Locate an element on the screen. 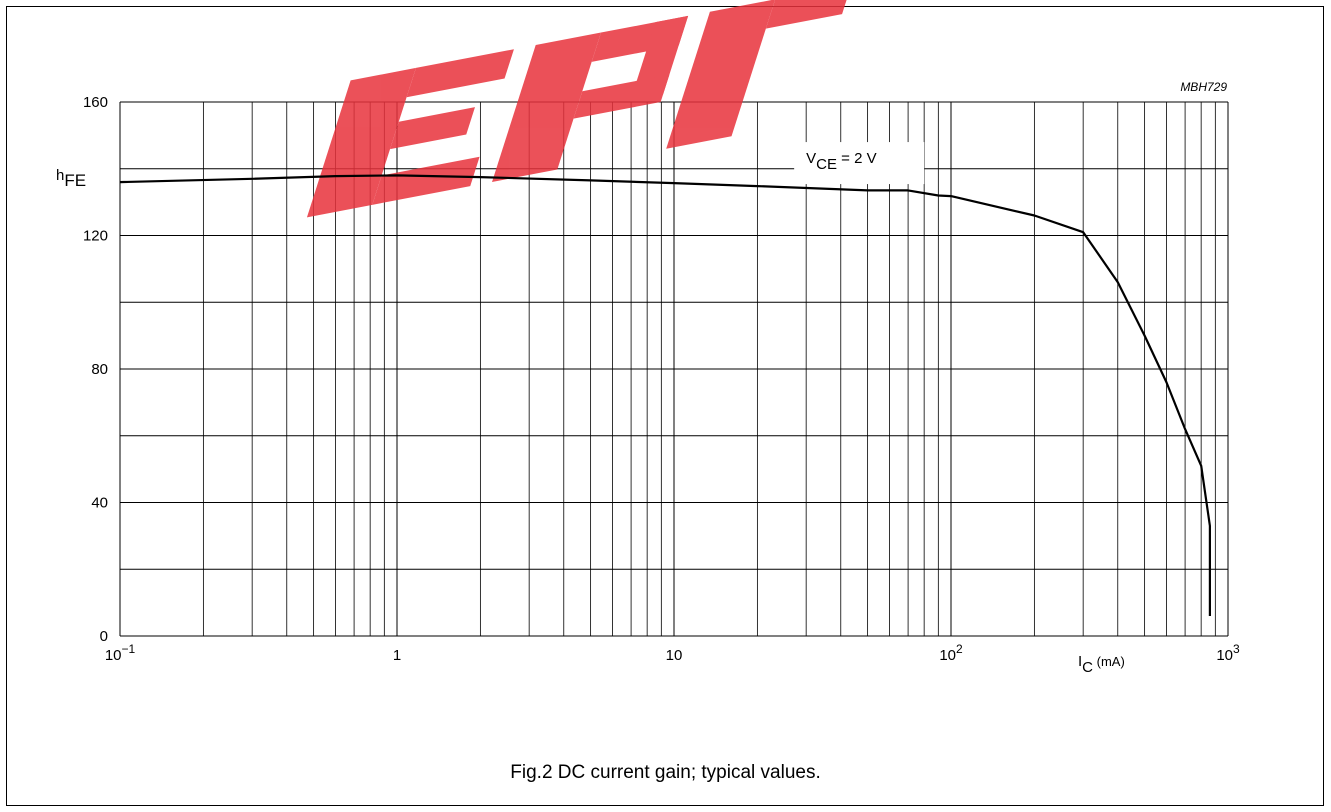  annotation-bg is located at coordinates (859, 163).